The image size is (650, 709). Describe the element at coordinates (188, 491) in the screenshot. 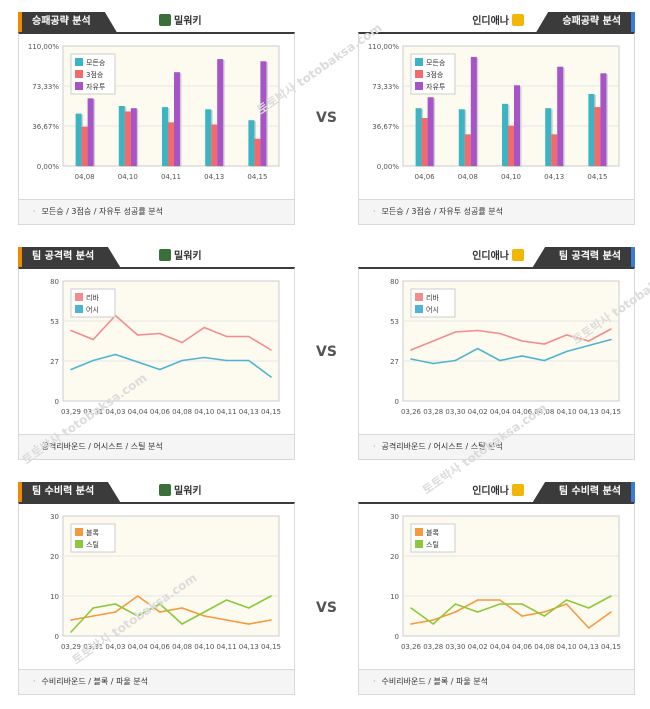

I see `team-name: 밀워키` at that location.